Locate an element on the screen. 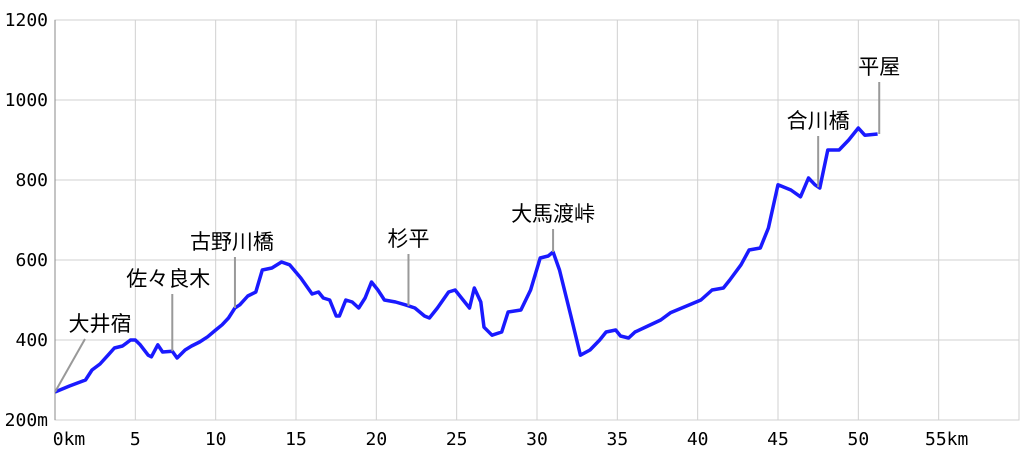 Image resolution: width=1024 pixels, height=455 pixels. x-tick-label: 35 is located at coordinates (617, 439).